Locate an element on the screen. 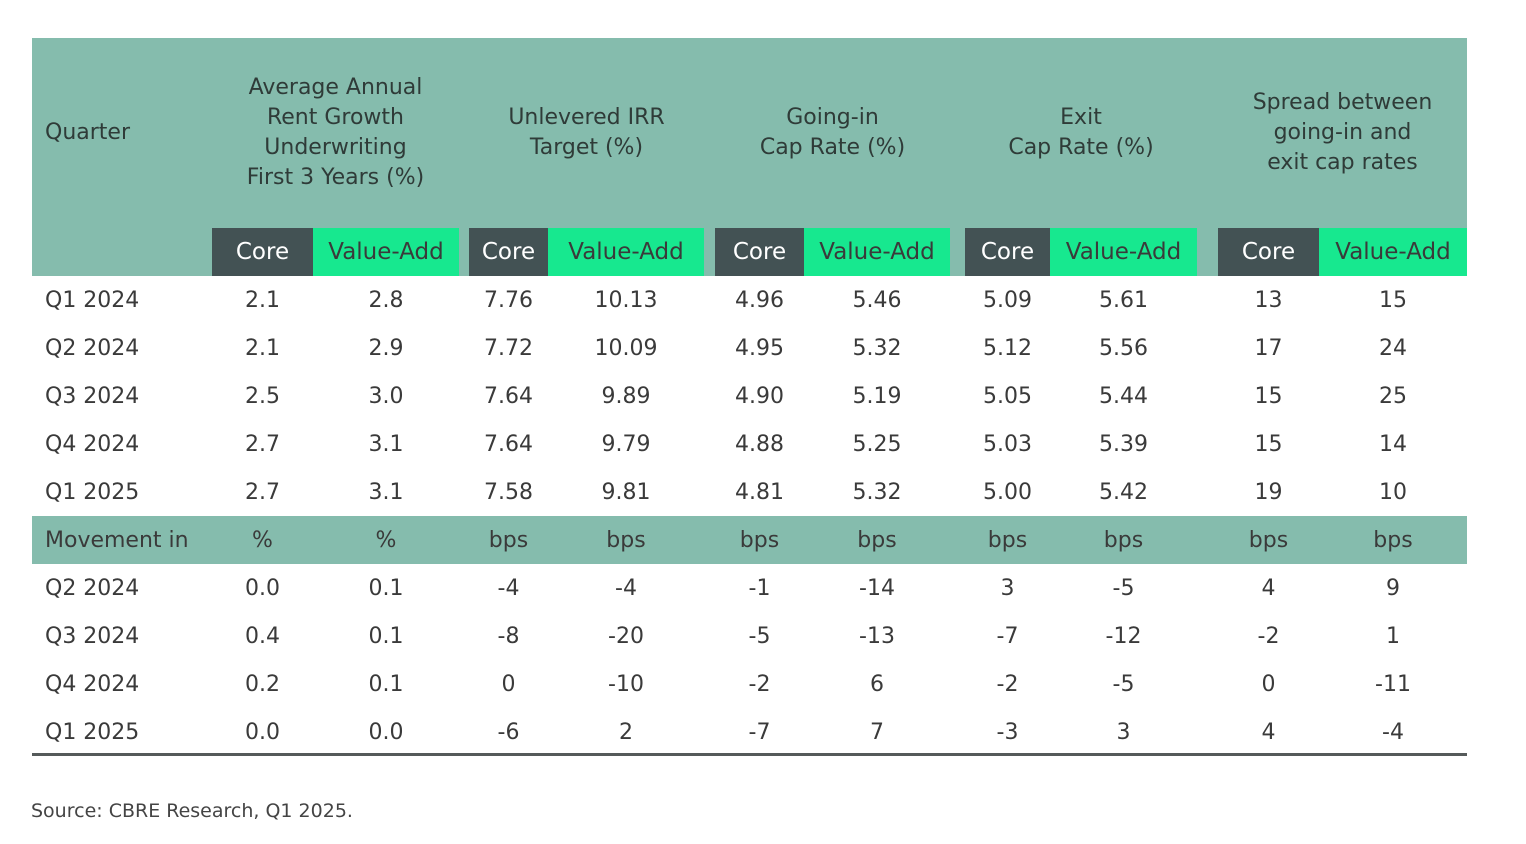  table-cell: -11 is located at coordinates (1393, 684).